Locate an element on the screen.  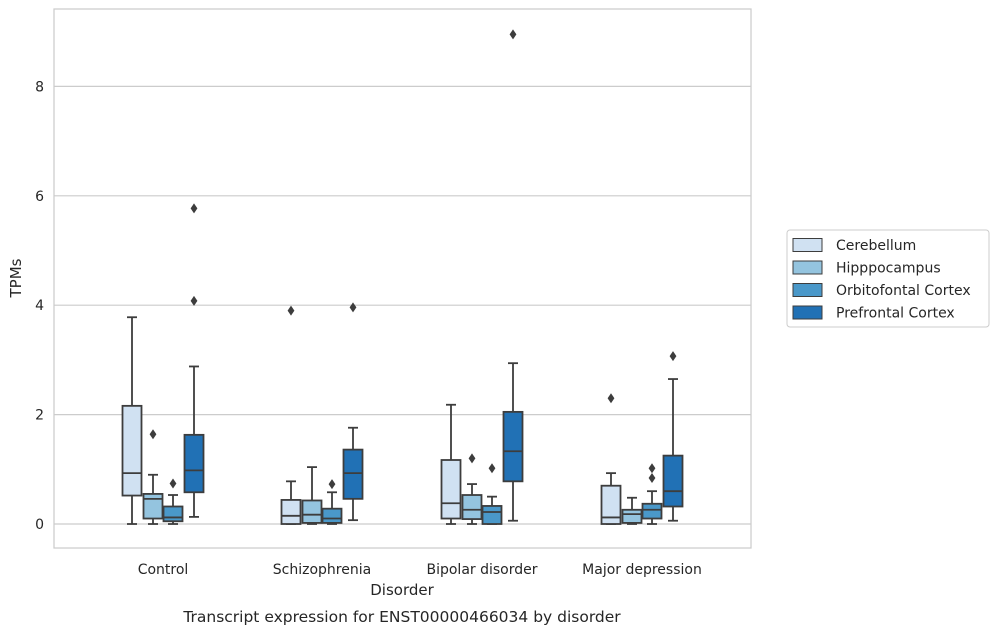
legend-label: Prefrontal Cortex is located at coordinates (895, 314).